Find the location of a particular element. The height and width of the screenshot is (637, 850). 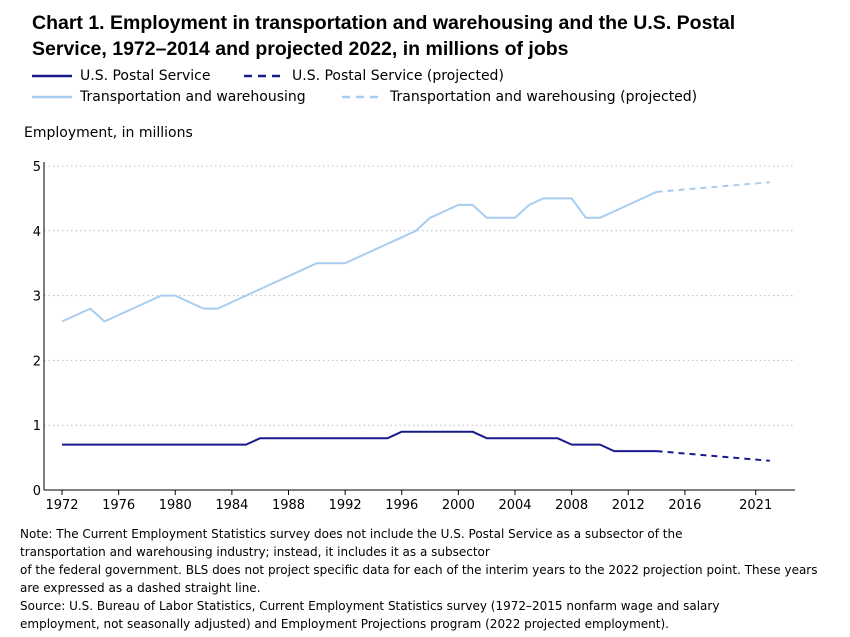

note-line-4: are expressed as a dashed straight line. is located at coordinates (140, 588).